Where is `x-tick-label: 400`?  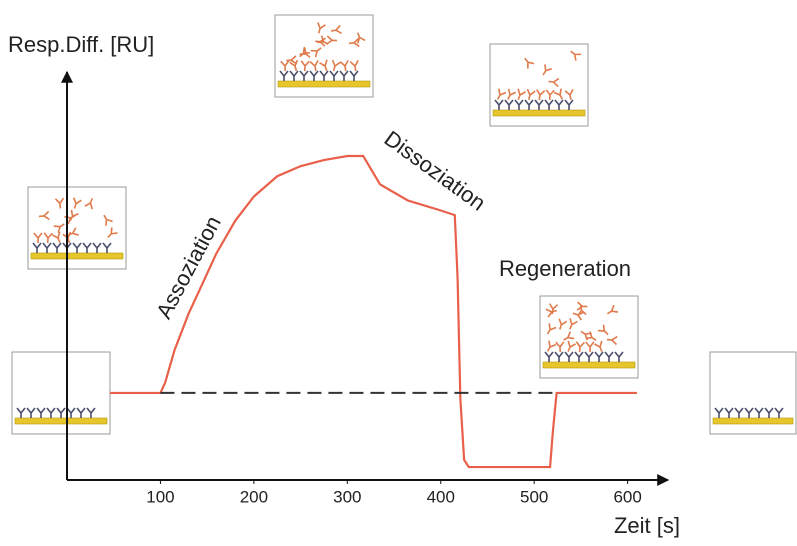 x-tick-label: 400 is located at coordinates (441, 496).